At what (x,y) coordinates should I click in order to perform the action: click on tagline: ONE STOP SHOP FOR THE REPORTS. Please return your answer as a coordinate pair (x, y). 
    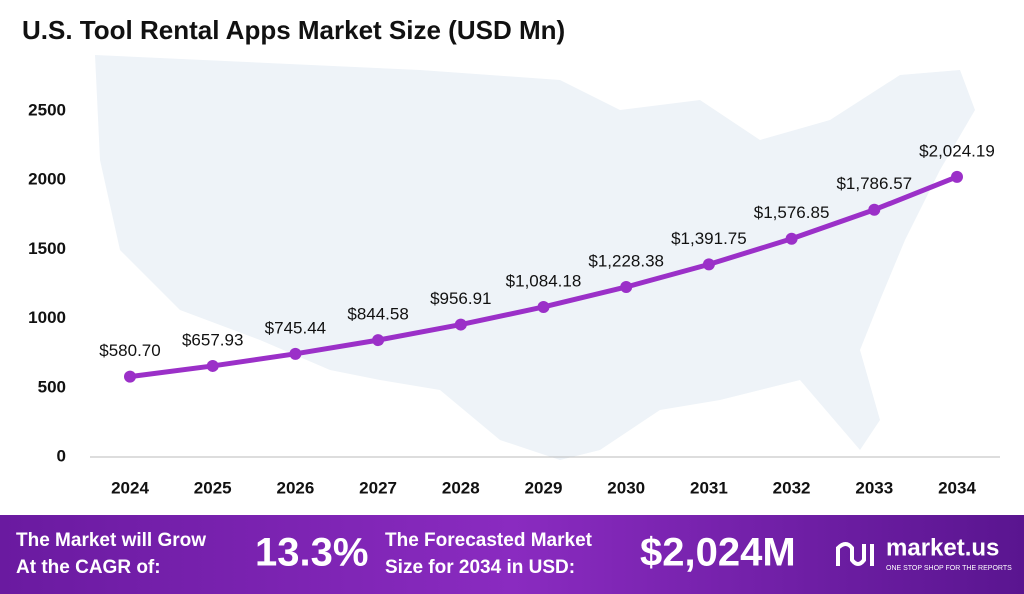
    Looking at the image, I should click on (949, 568).